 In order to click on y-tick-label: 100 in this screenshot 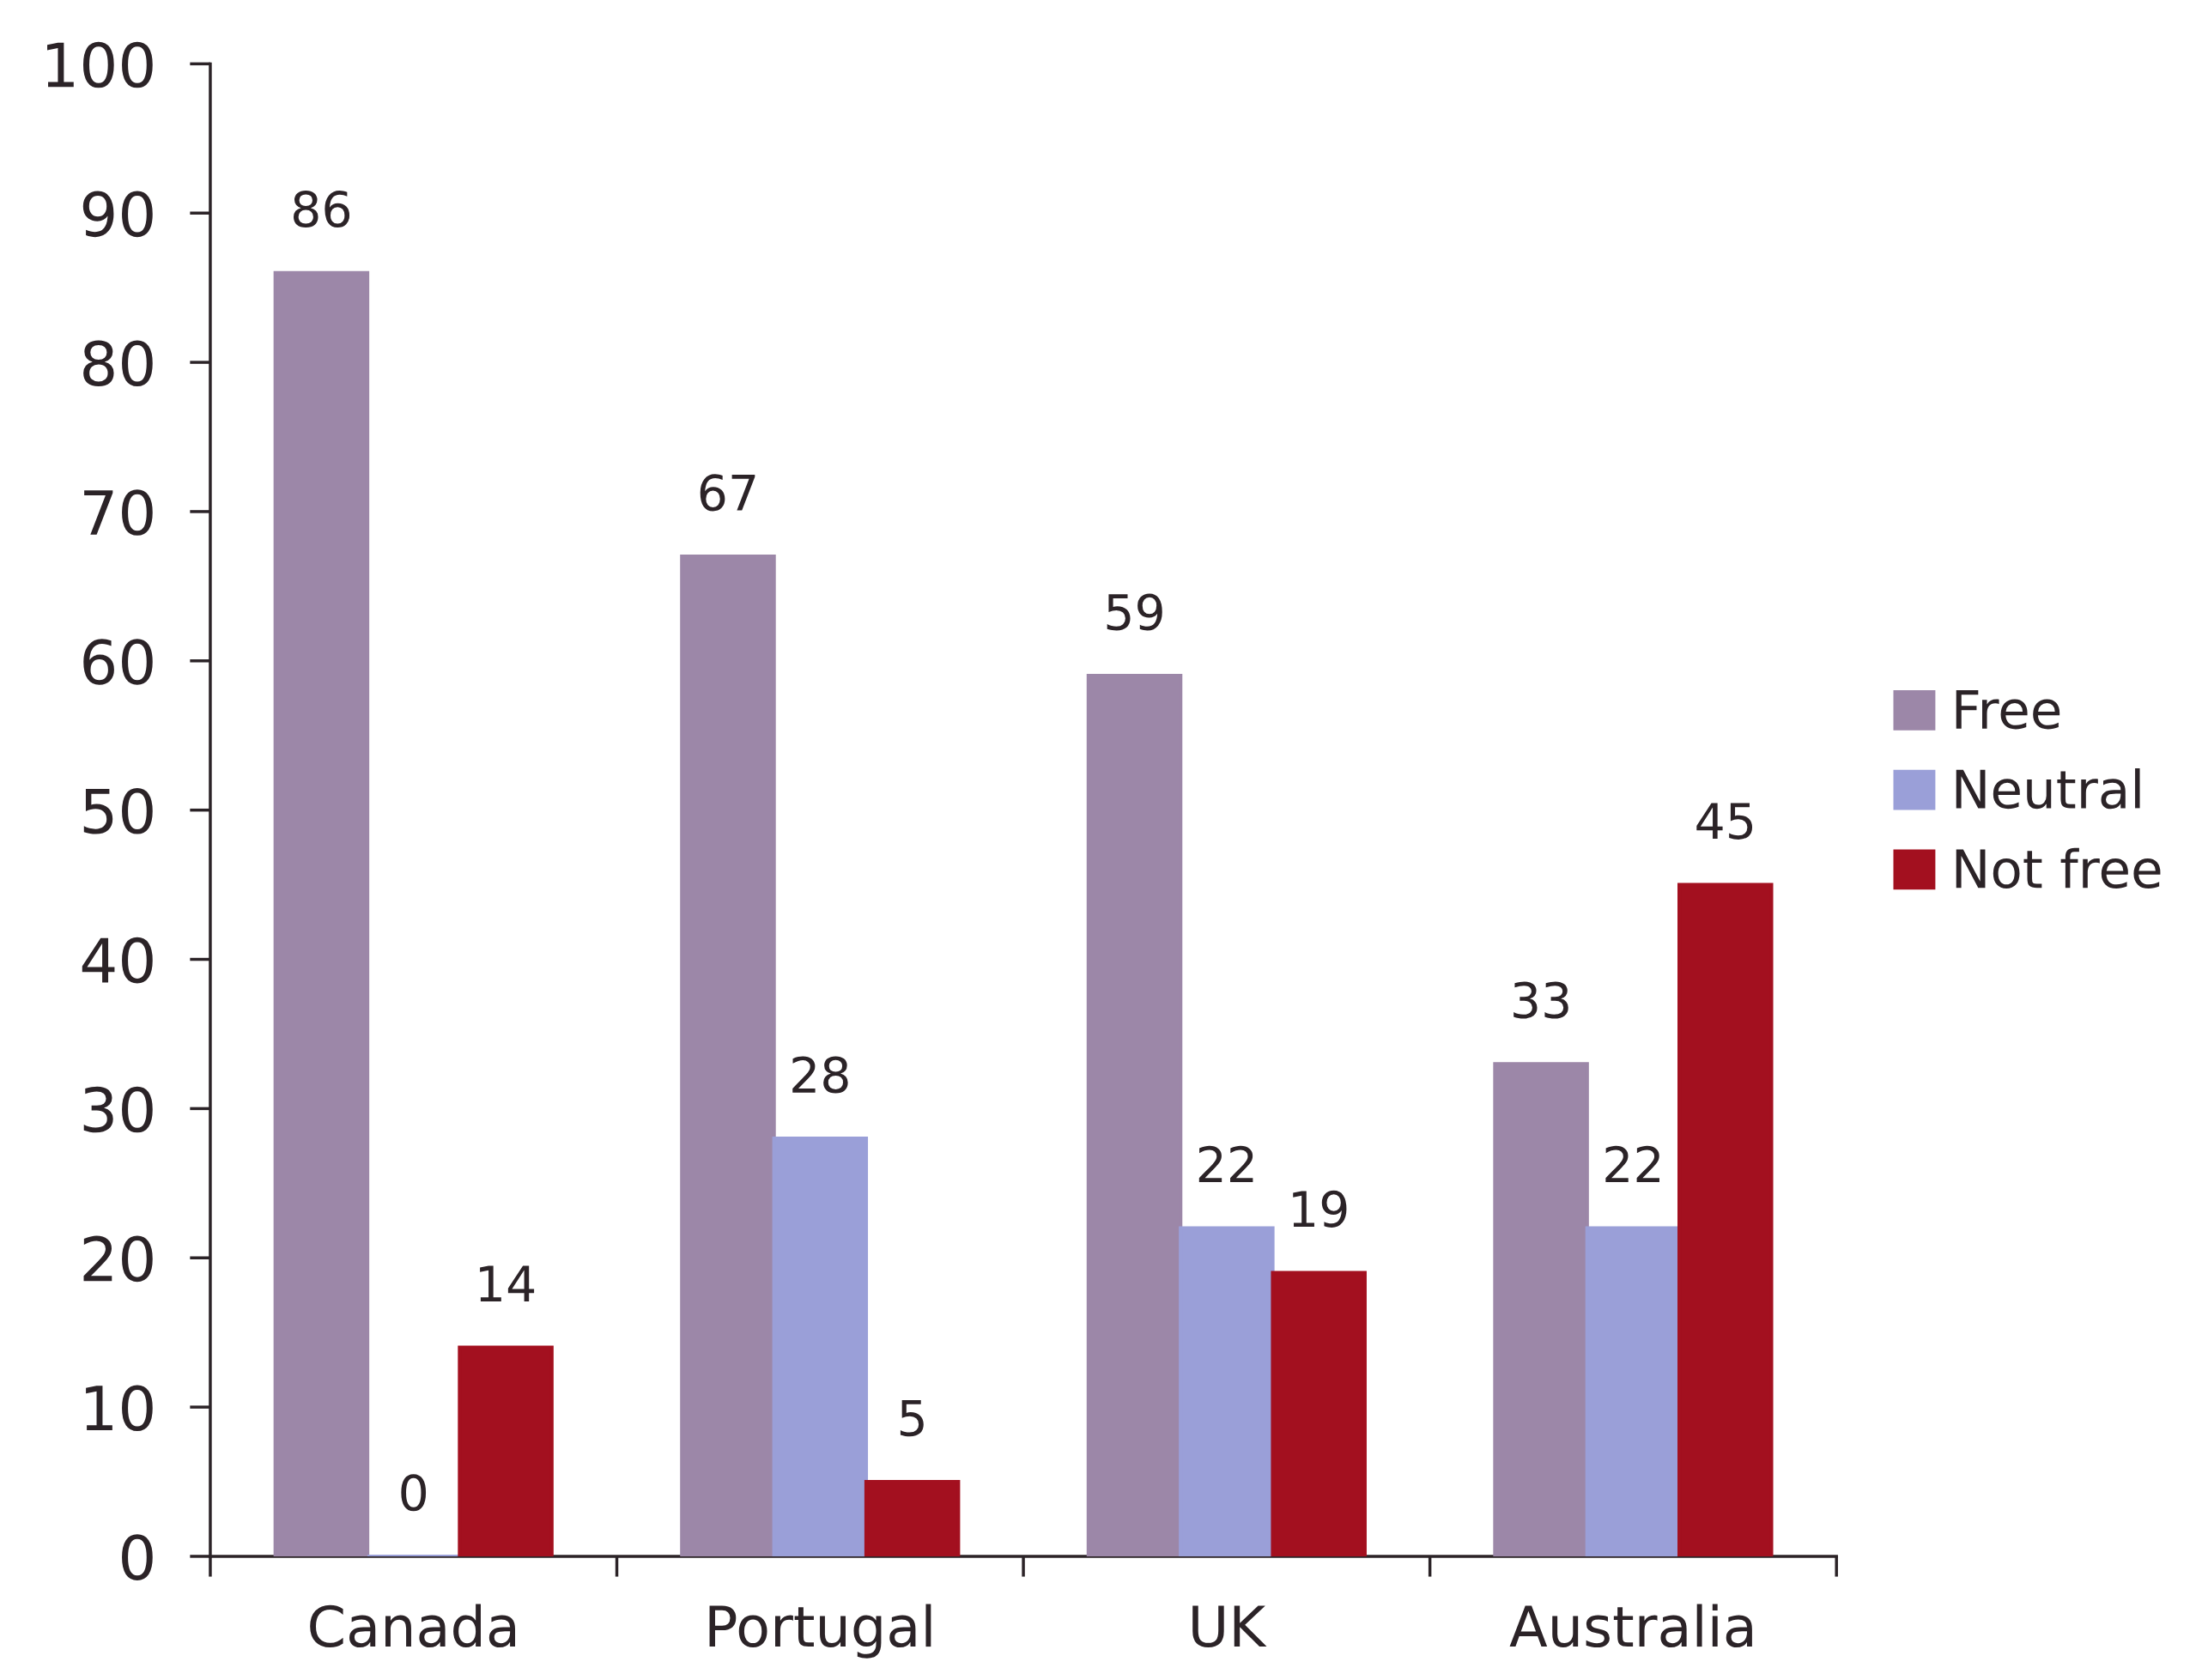, I will do `click(100, 64)`.